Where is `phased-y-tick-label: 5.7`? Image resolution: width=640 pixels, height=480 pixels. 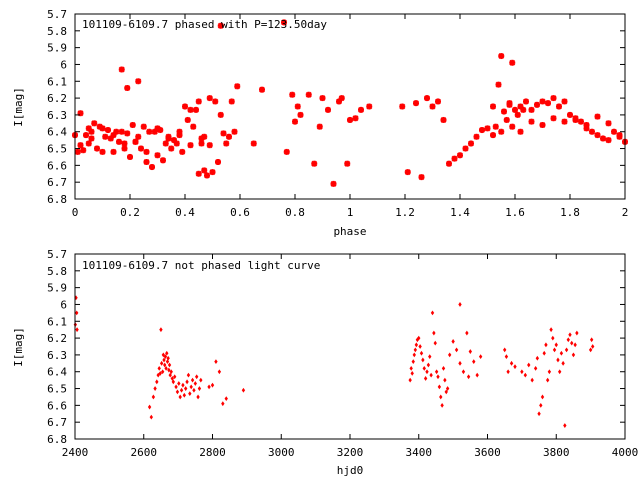
phased-y-tick-label: 5.7 is located at coordinates (57, 14).